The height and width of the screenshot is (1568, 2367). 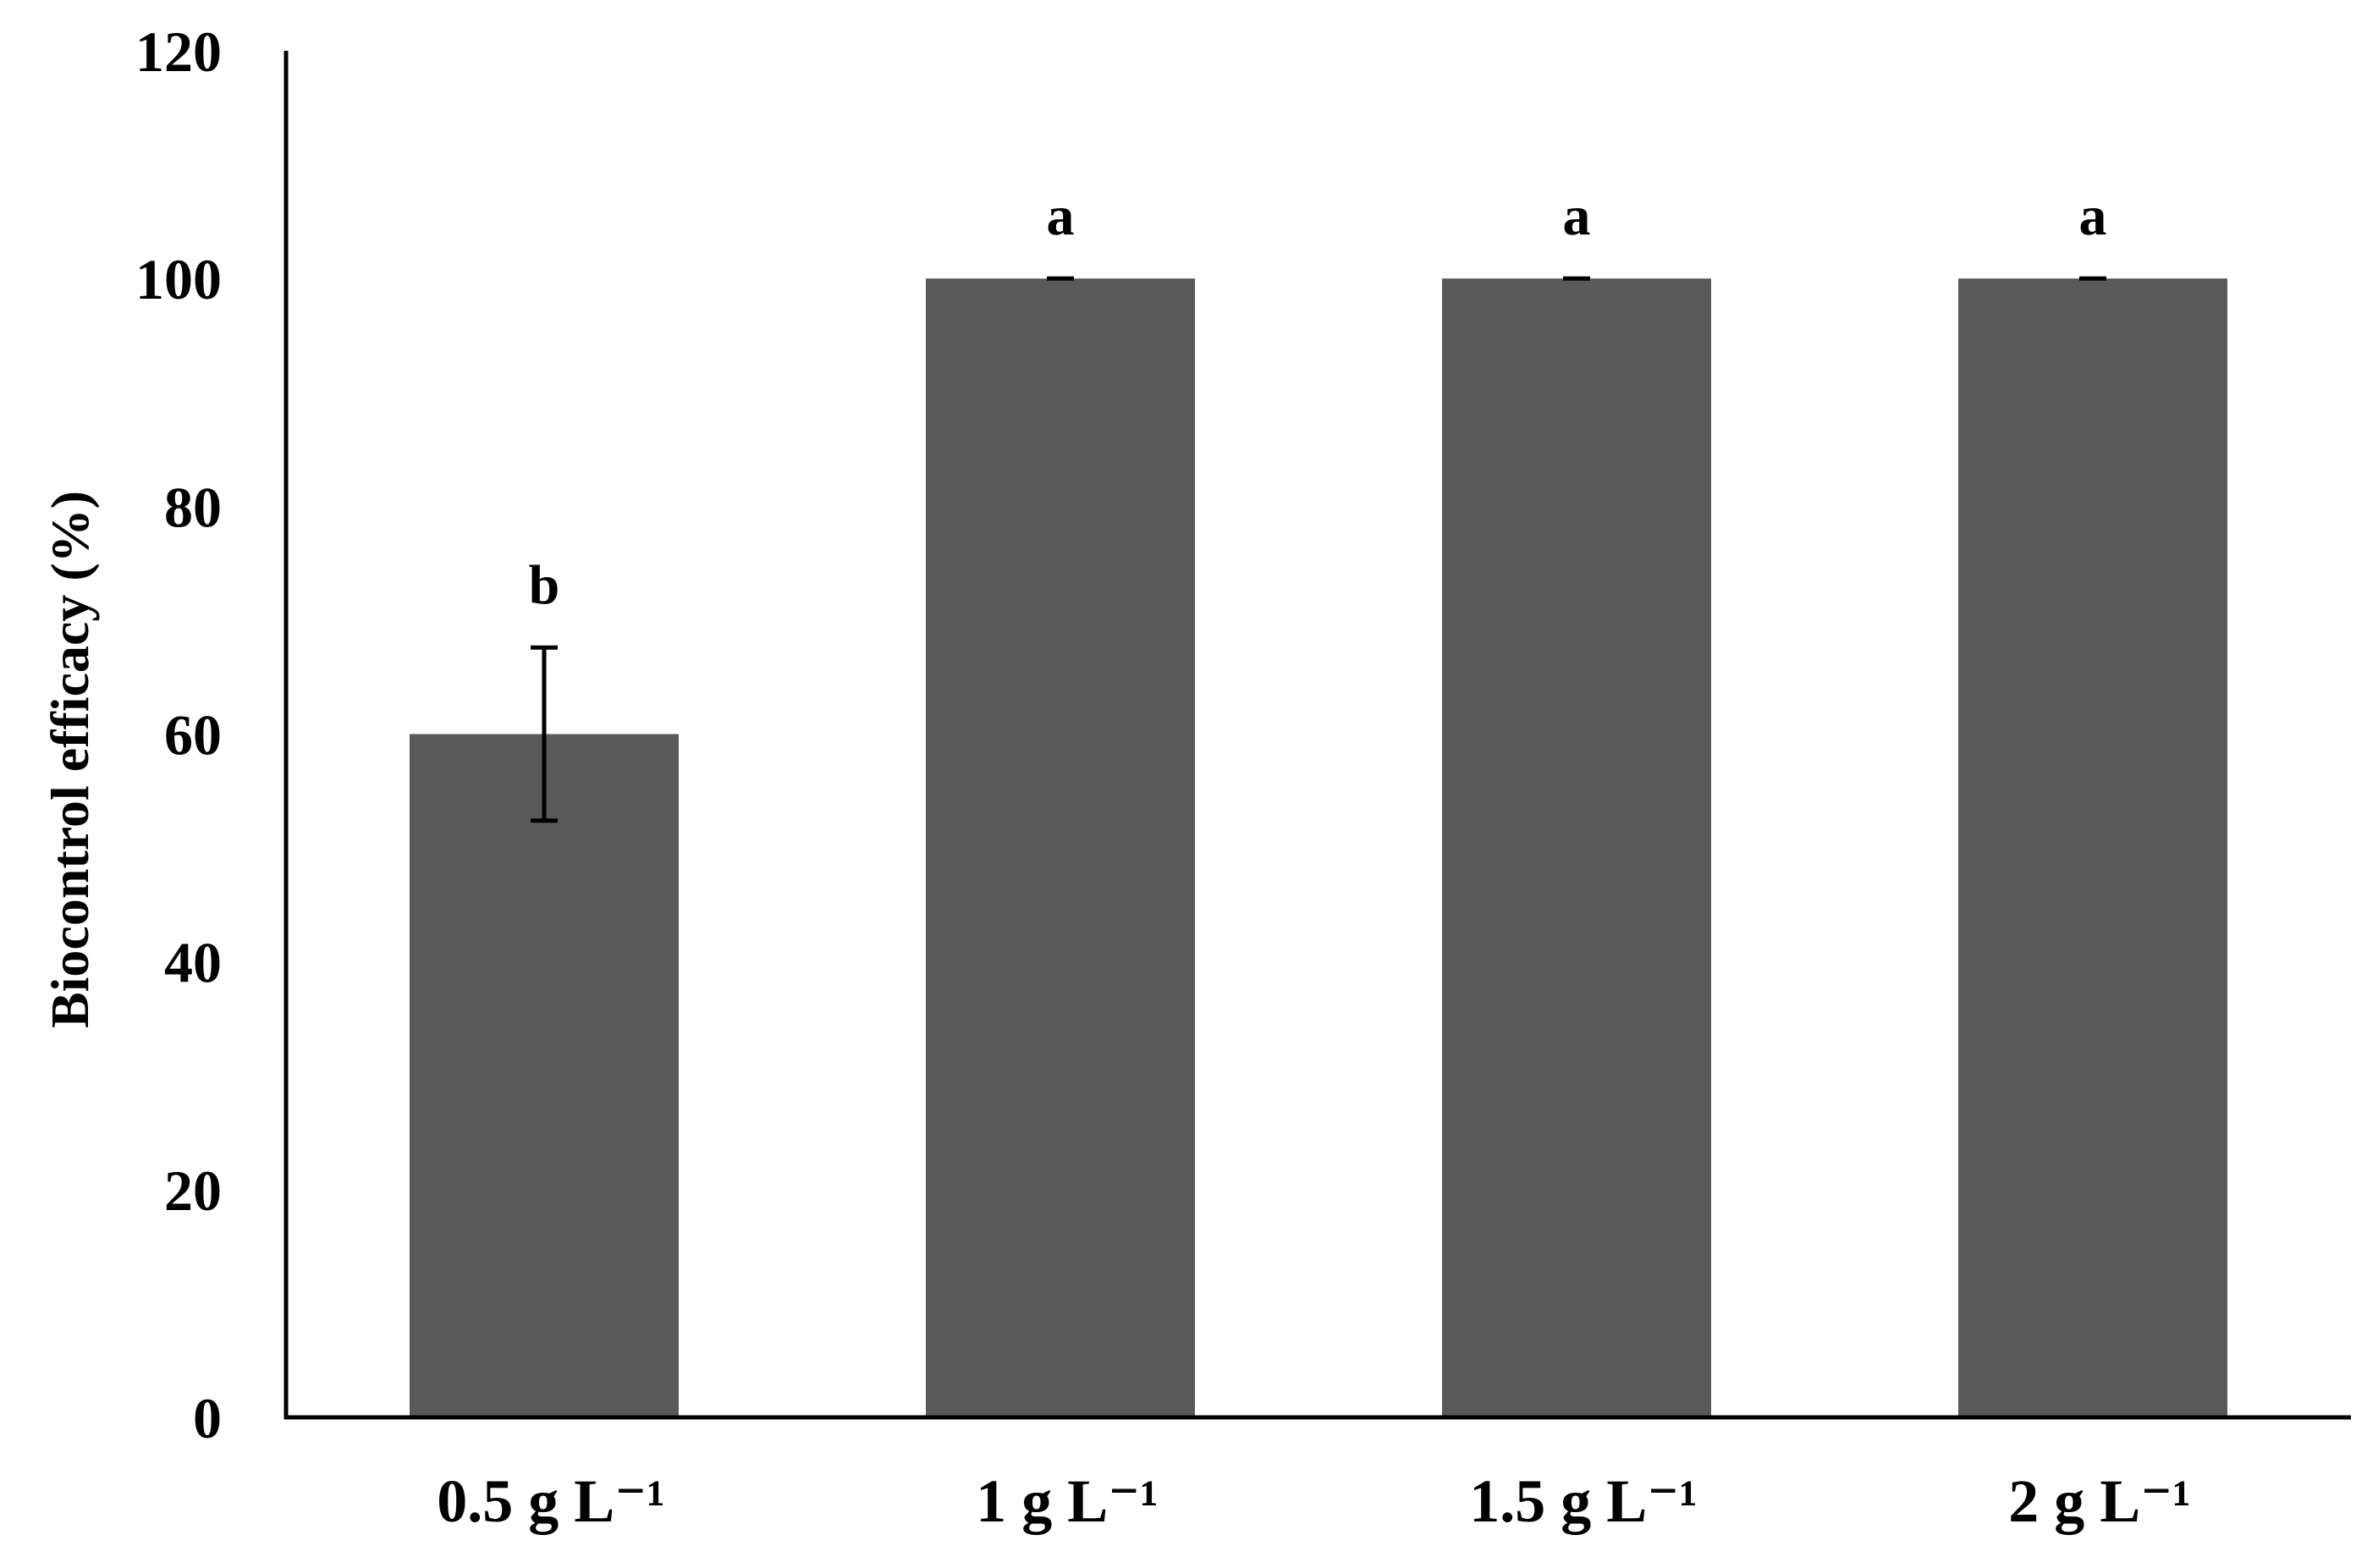 I want to click on x-tick-label: 0.5 g L⁻¹, so click(x=551, y=1501).